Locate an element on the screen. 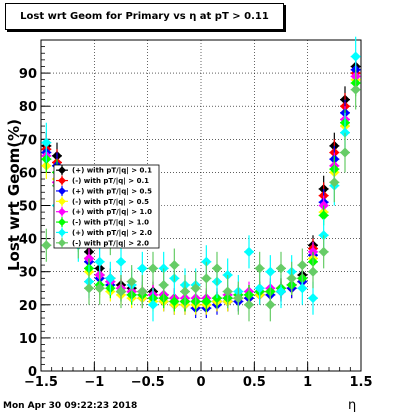  x-tick-label: 0.5 is located at coordinates (254, 382).